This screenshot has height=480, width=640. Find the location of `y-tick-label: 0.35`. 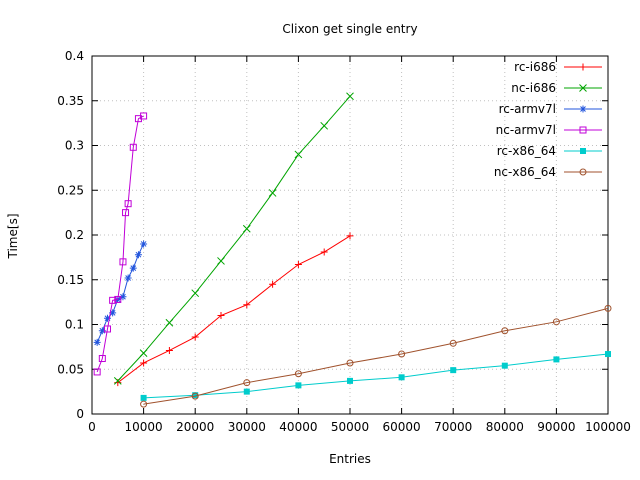

y-tick-label: 0.35 is located at coordinates (70, 101).